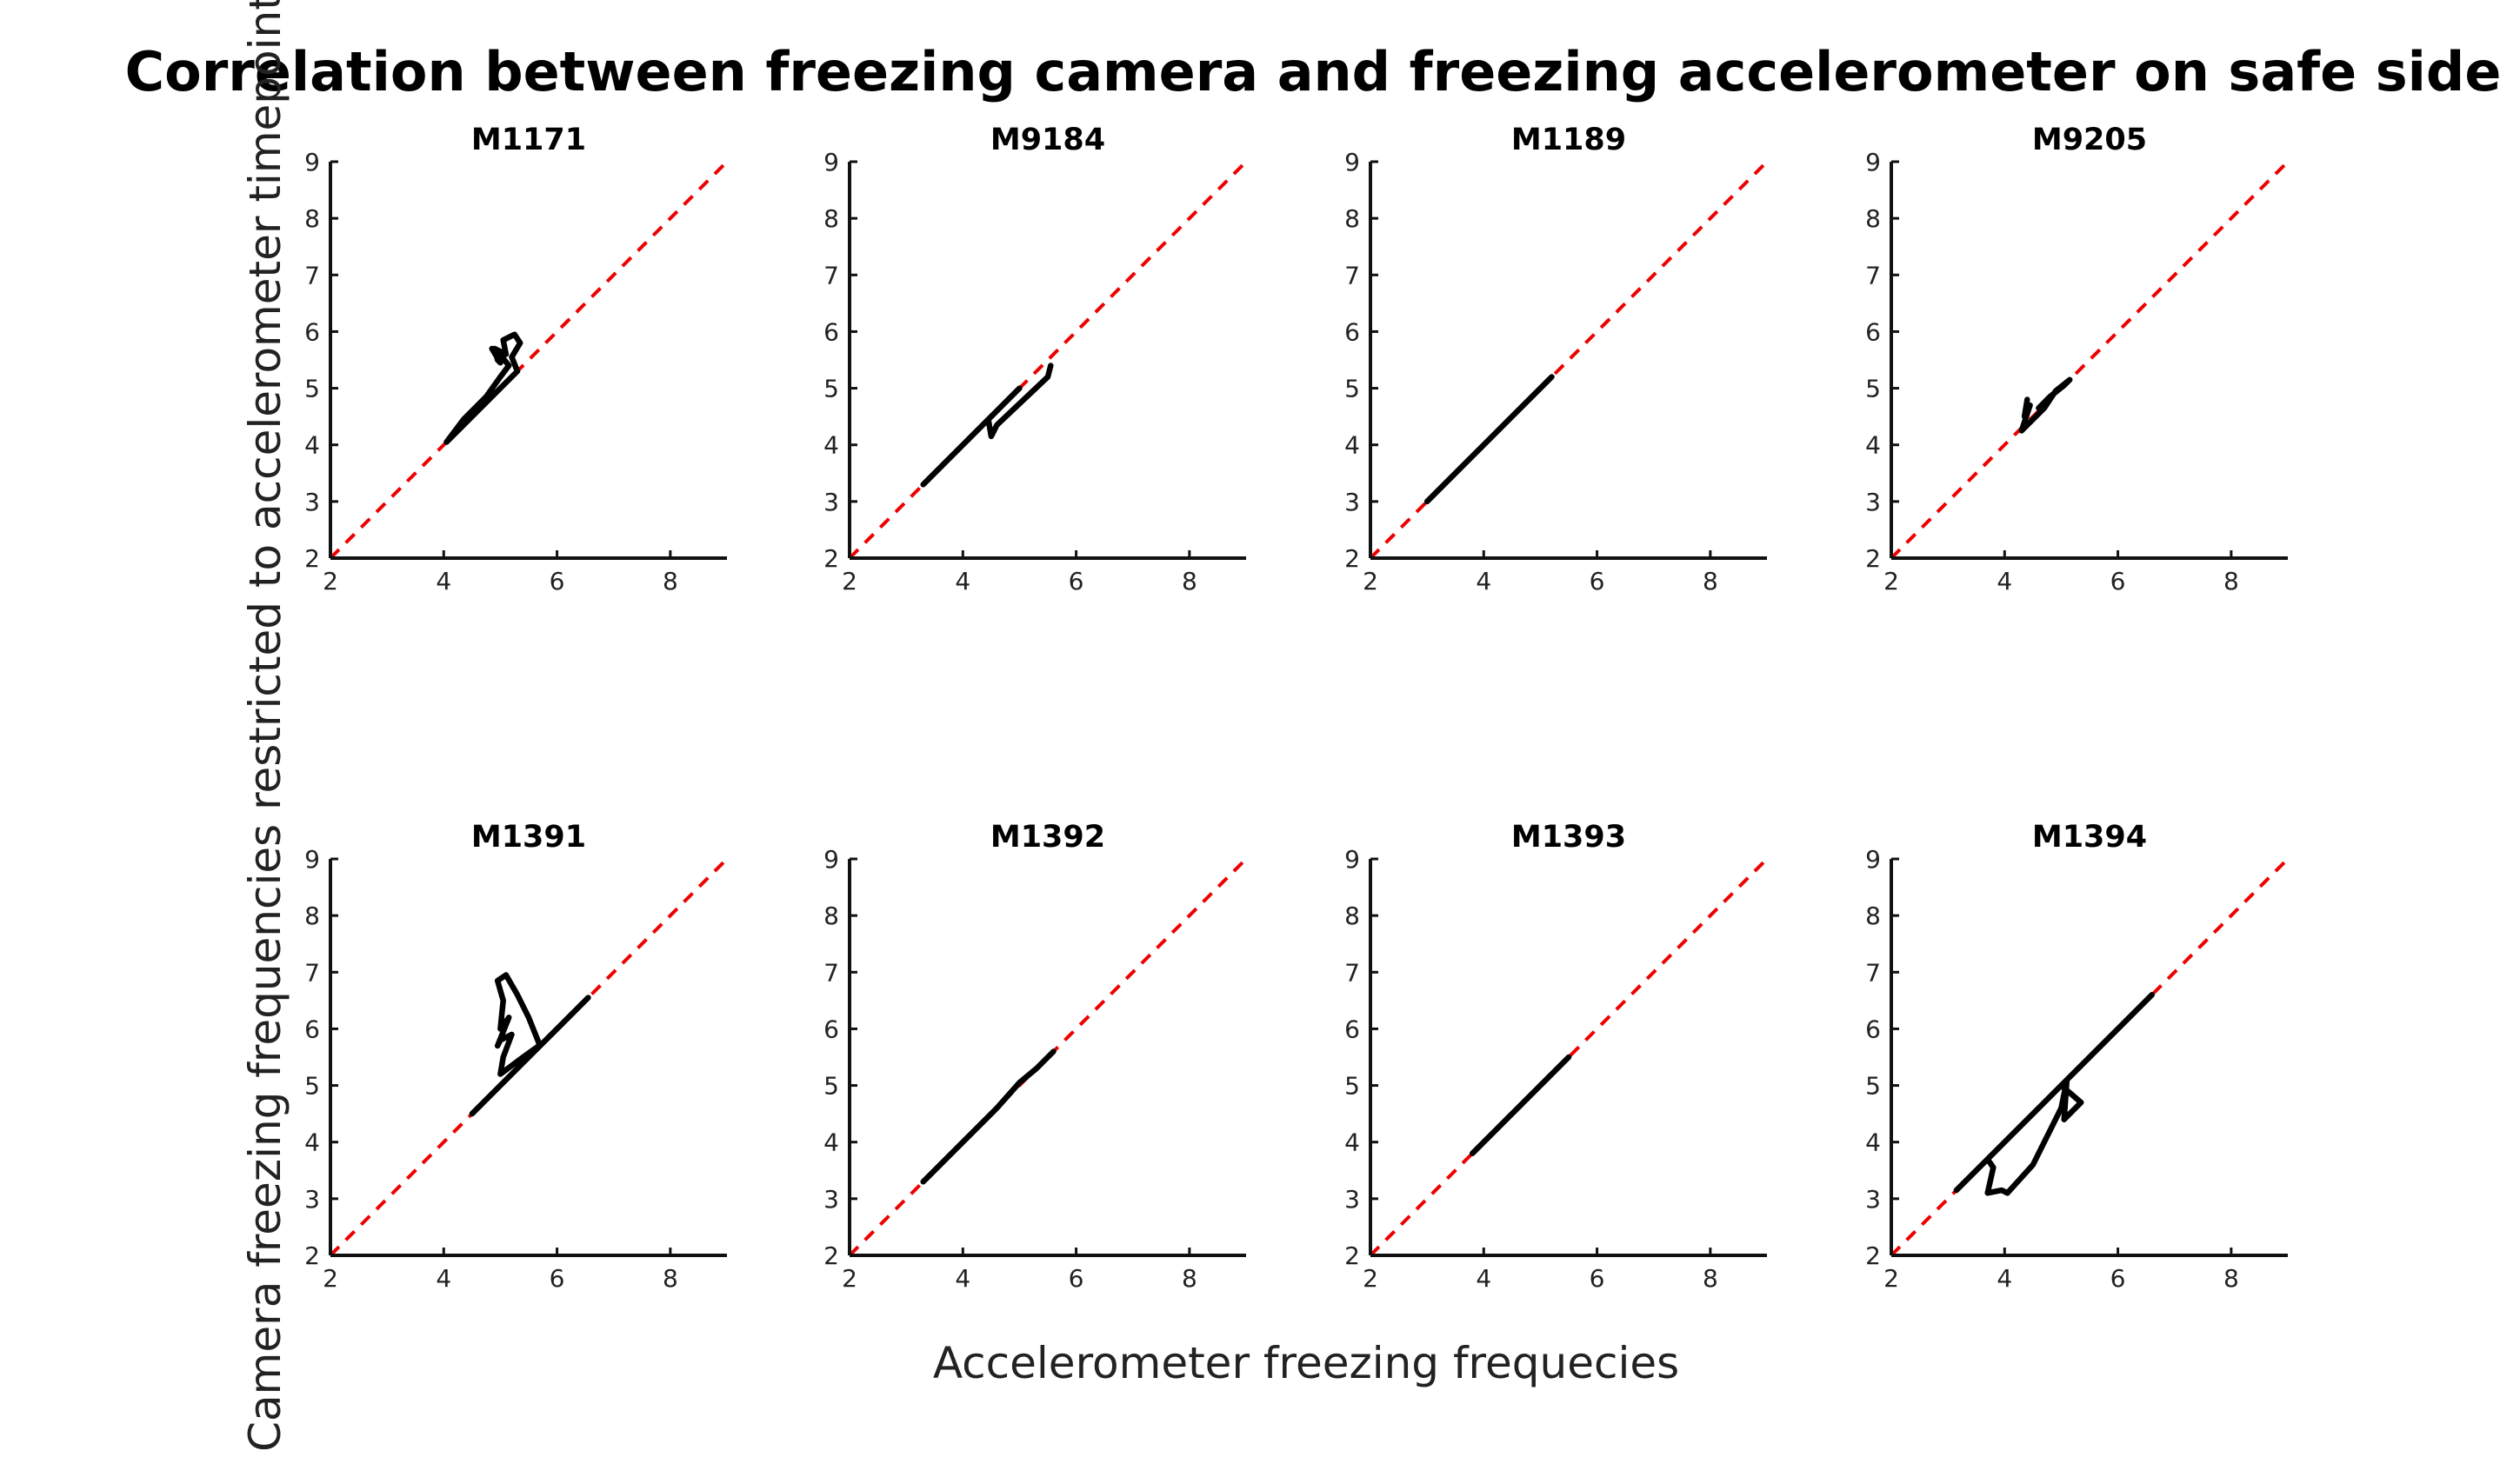  I want to click on figure-xlabel: Accelerometer freezing frequecies, so click(1306, 1363).